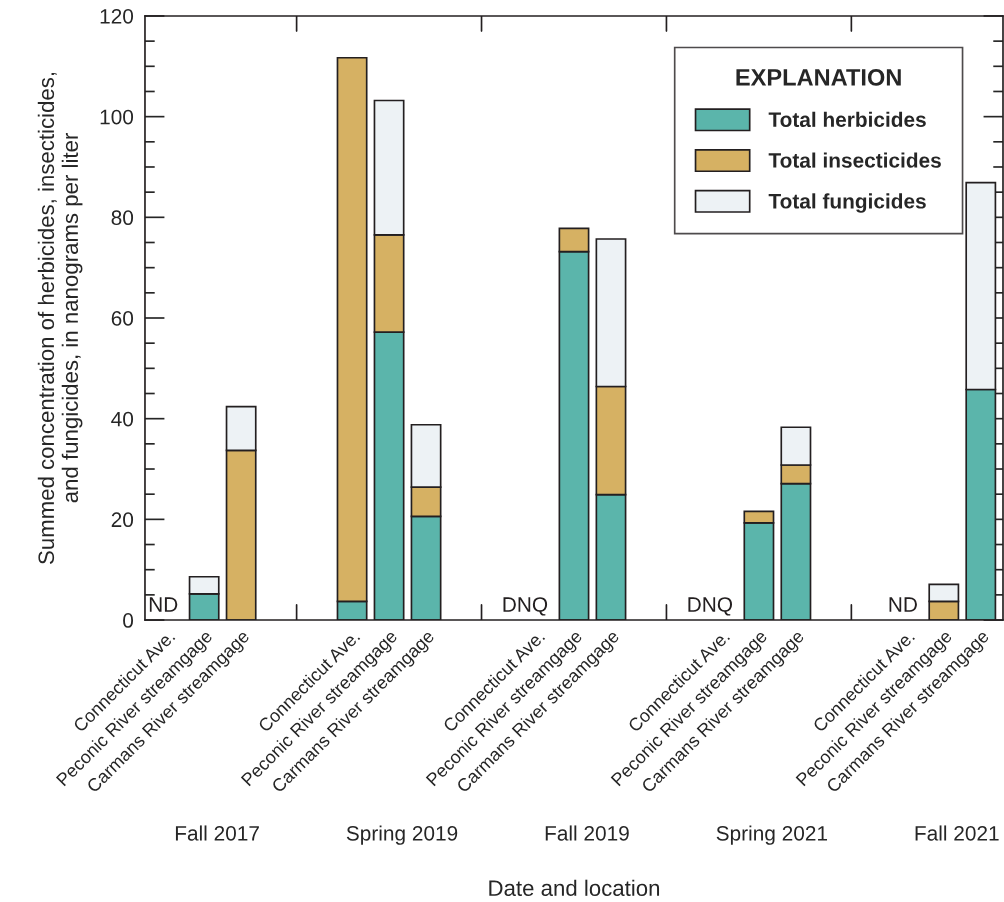 This screenshot has width=1004, height=902. Describe the element at coordinates (117, 117) in the screenshot. I see `y-tick-label: 100` at that location.